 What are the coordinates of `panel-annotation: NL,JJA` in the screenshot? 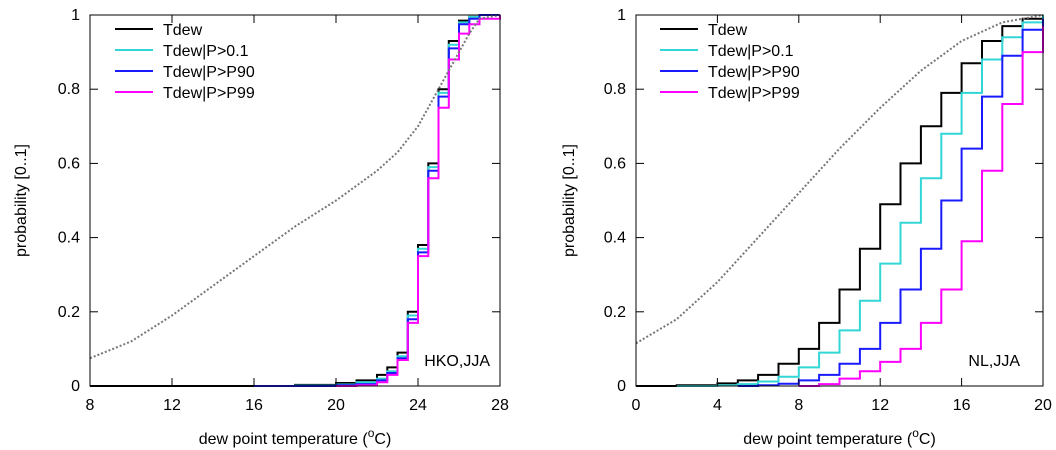 It's located at (994, 361).